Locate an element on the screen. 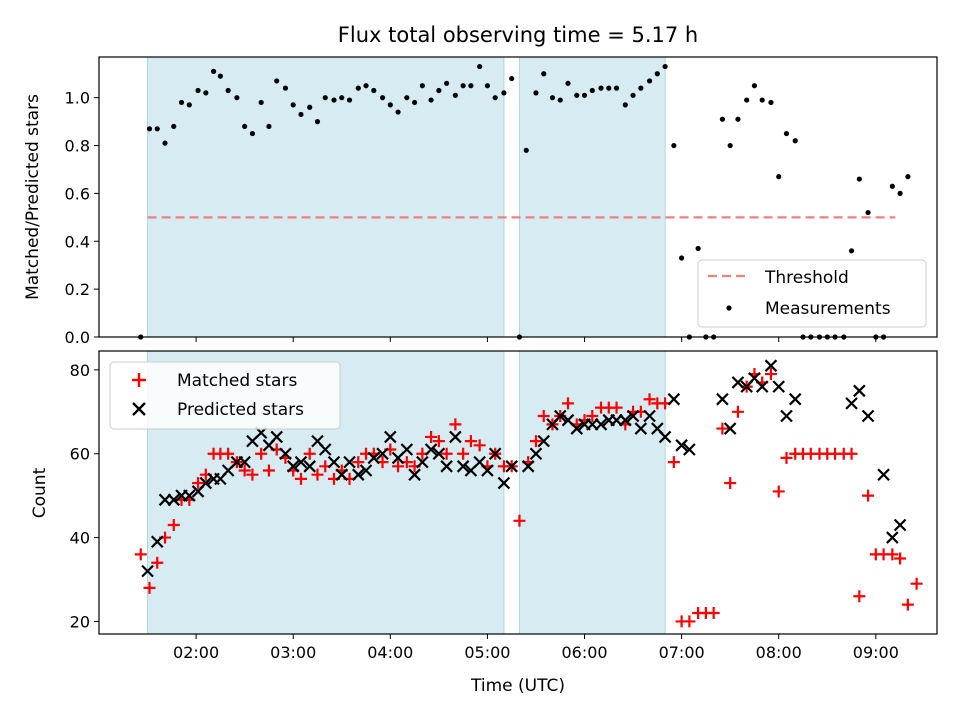 Image resolution: width=960 pixels, height=720 pixels. legend-predicted-label: Predicted stars is located at coordinates (240, 410).